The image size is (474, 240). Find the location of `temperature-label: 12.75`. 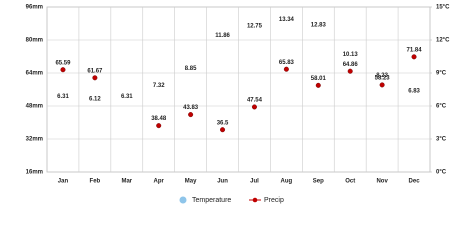

temperature-label: 12.75 is located at coordinates (255, 26).